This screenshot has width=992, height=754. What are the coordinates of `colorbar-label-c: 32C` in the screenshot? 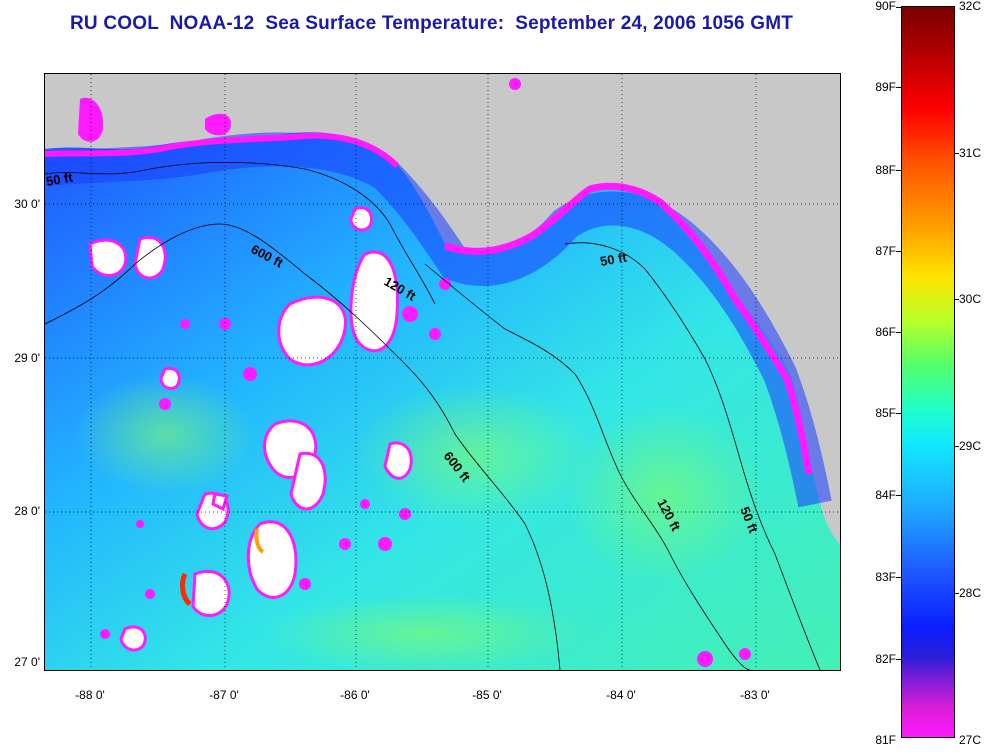 It's located at (970, 6).